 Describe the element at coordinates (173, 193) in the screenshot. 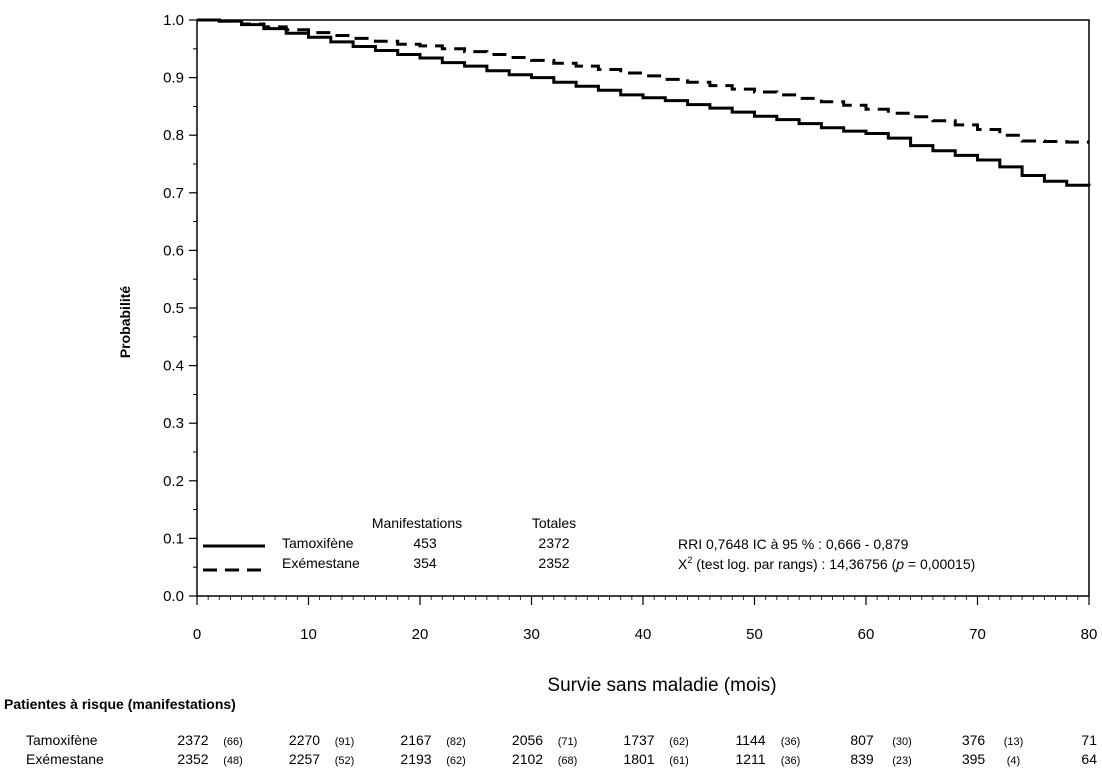

I see `y-tick-label: 0.7` at that location.